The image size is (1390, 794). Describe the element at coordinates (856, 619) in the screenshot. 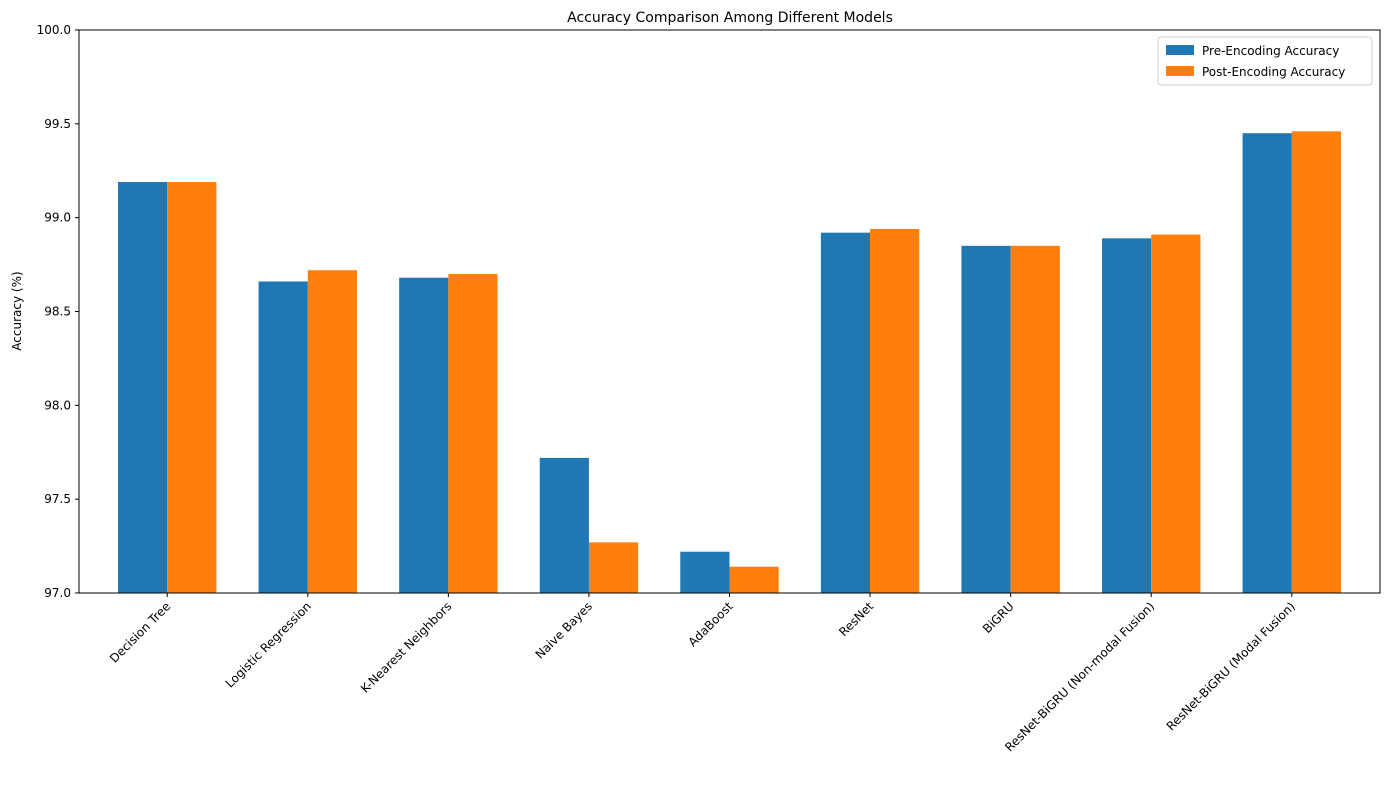

I see `x-tick-label: ResNet` at that location.